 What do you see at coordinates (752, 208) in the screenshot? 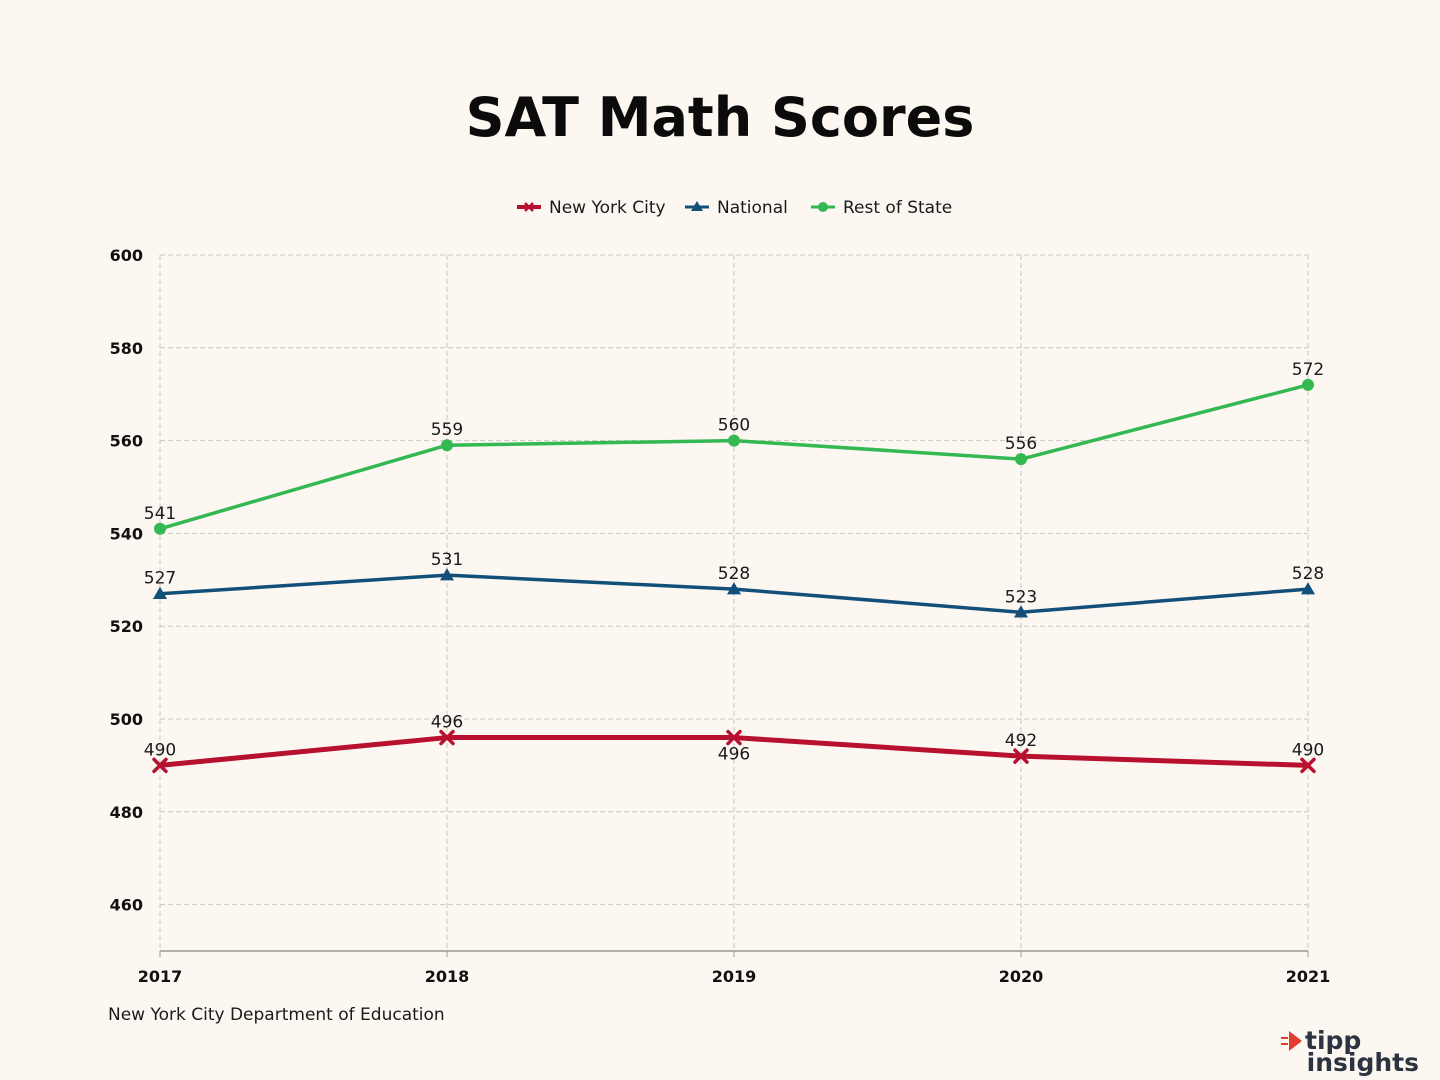
I see `legend-label: National` at bounding box center [752, 208].